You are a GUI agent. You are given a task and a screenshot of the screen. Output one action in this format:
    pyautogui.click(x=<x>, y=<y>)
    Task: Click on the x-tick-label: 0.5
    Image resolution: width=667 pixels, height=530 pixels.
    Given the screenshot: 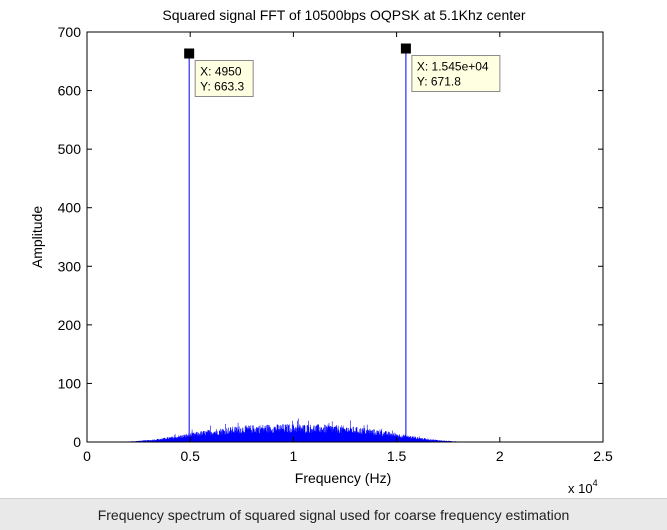 What is the action you would take?
    pyautogui.click(x=190, y=456)
    